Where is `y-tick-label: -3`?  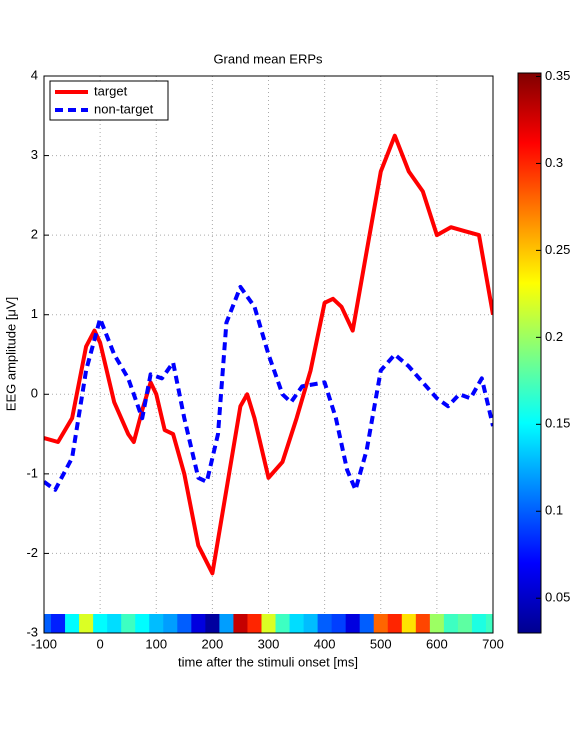
y-tick-label: -3 is located at coordinates (32, 631).